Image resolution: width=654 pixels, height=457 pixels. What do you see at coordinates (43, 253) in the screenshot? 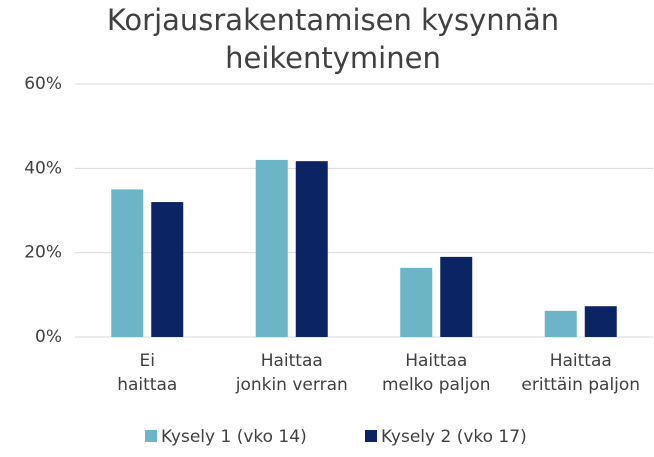
I see `y-tick-label: 20%` at bounding box center [43, 253].